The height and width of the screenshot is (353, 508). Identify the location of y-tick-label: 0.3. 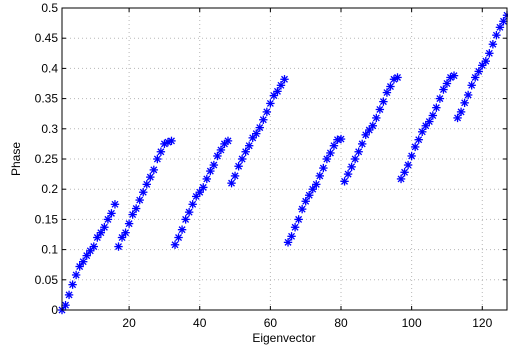
(49, 129).